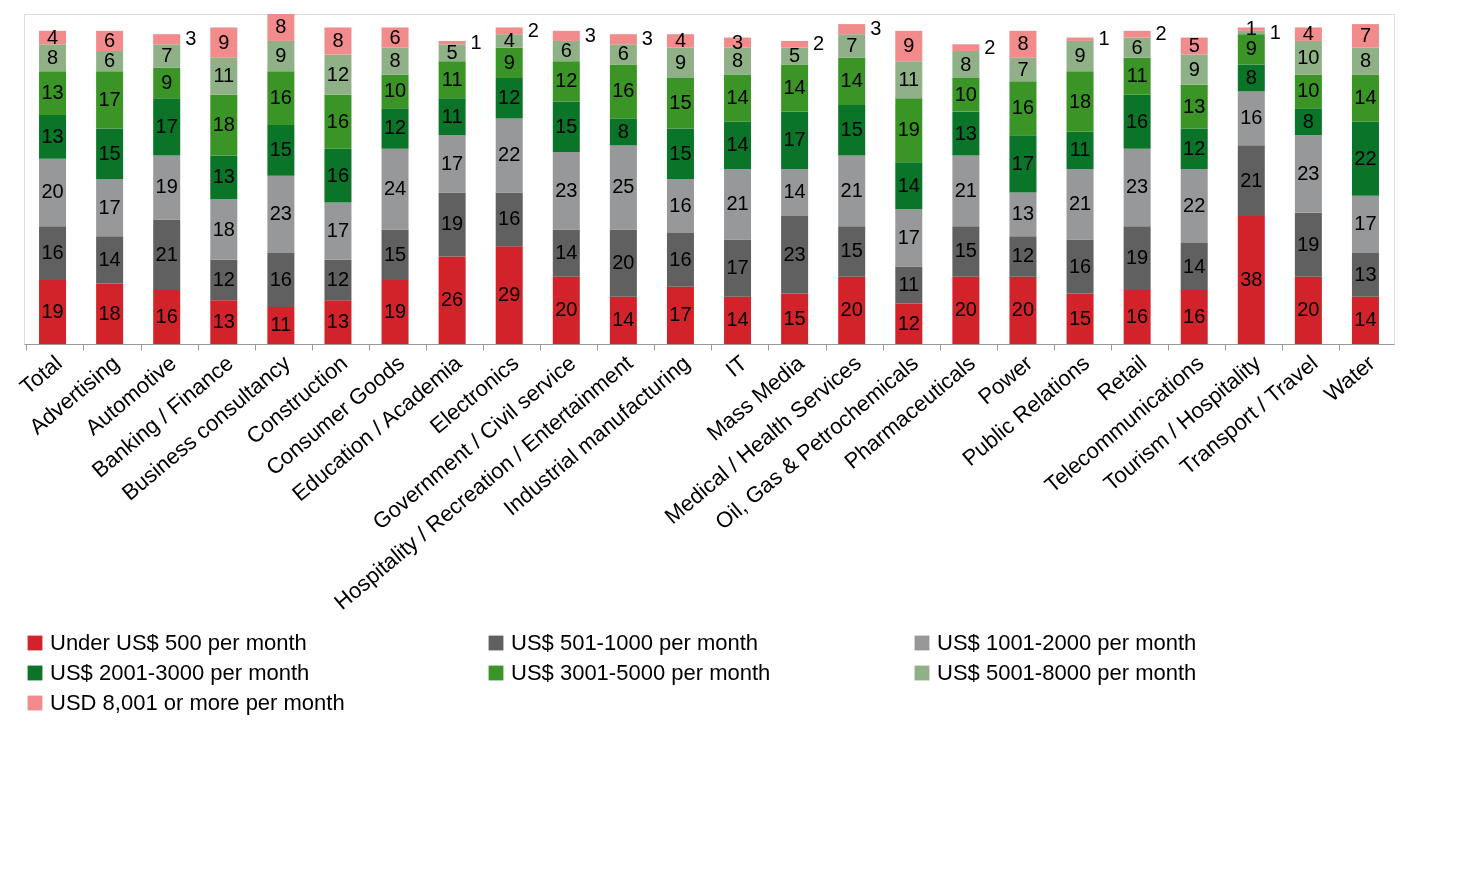 This screenshot has height=876, width=1478. I want to click on data-label: 2, so click(819, 43).